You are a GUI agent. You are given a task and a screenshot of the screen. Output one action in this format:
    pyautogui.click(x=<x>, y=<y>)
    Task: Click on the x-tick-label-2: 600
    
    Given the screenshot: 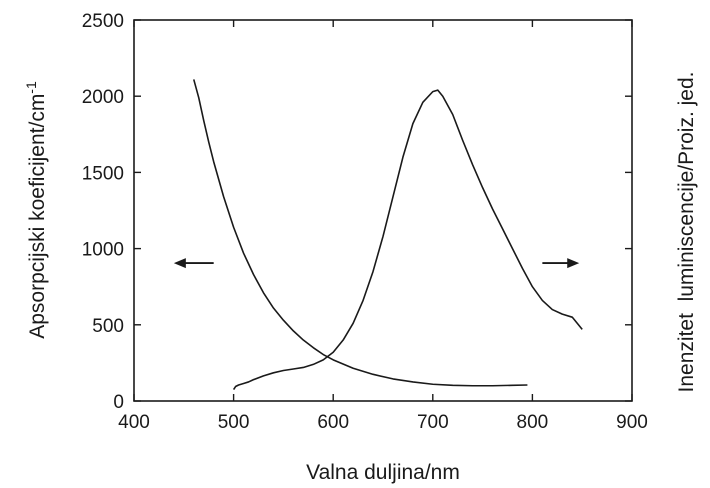 What is the action you would take?
    pyautogui.click(x=333, y=422)
    